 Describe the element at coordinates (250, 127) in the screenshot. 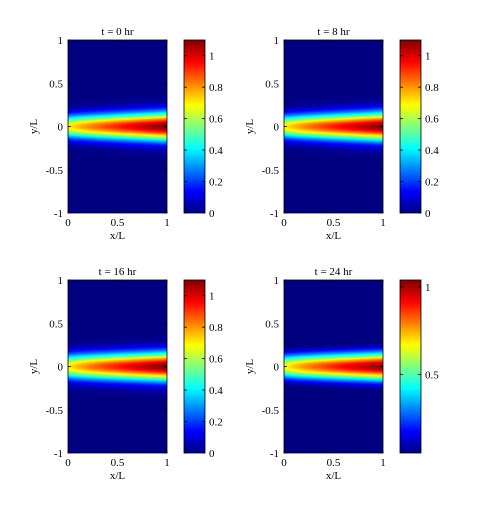

I see `y-axis-label-1: y/L` at that location.